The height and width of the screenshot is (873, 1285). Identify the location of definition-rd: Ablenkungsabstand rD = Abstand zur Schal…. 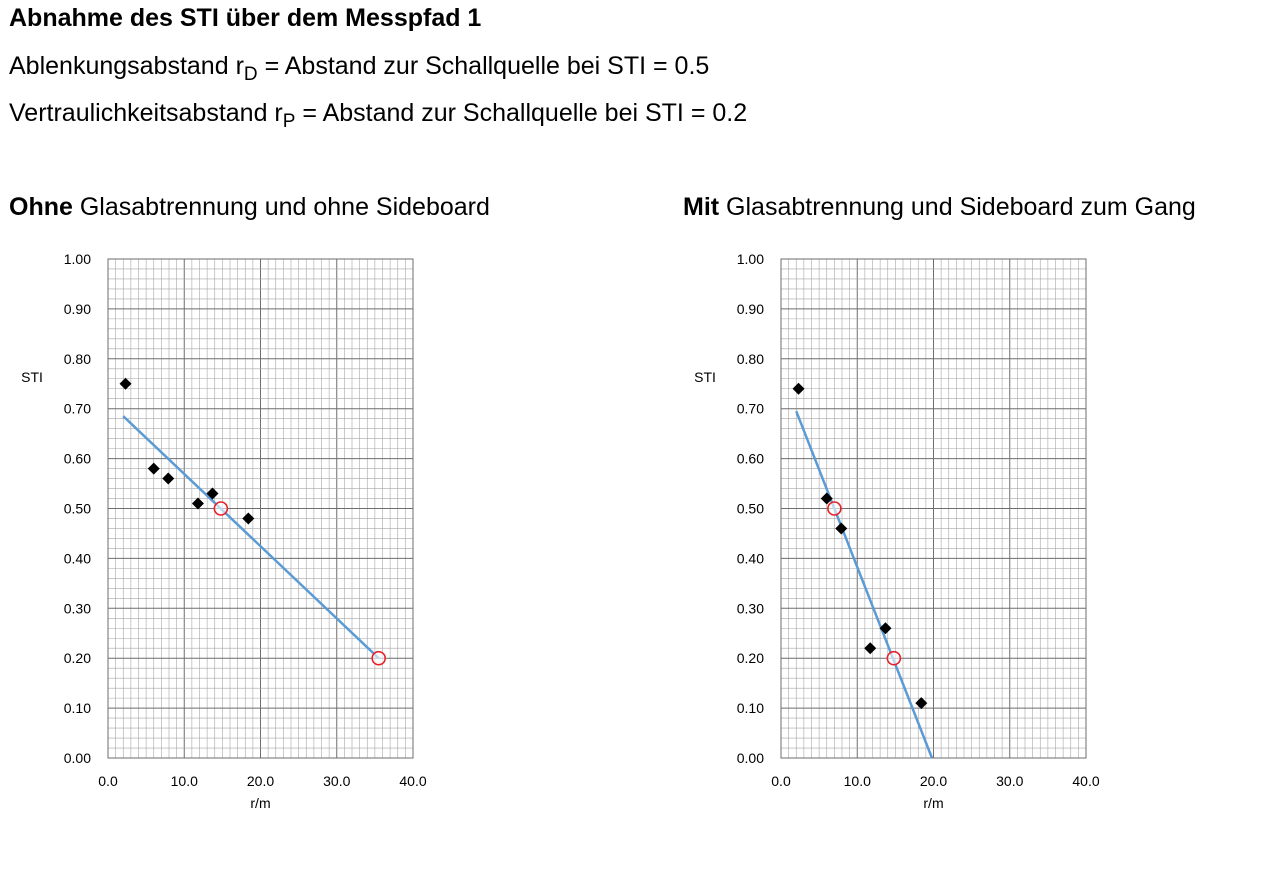
(359, 68).